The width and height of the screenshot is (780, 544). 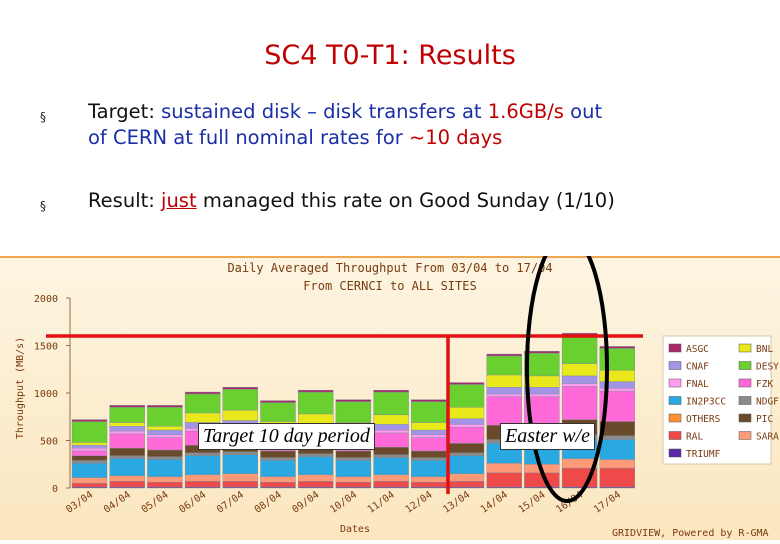 What do you see at coordinates (405, 200) in the screenshot?
I see `result-text: managed this rate on Good Sunday (1/10)` at bounding box center [405, 200].